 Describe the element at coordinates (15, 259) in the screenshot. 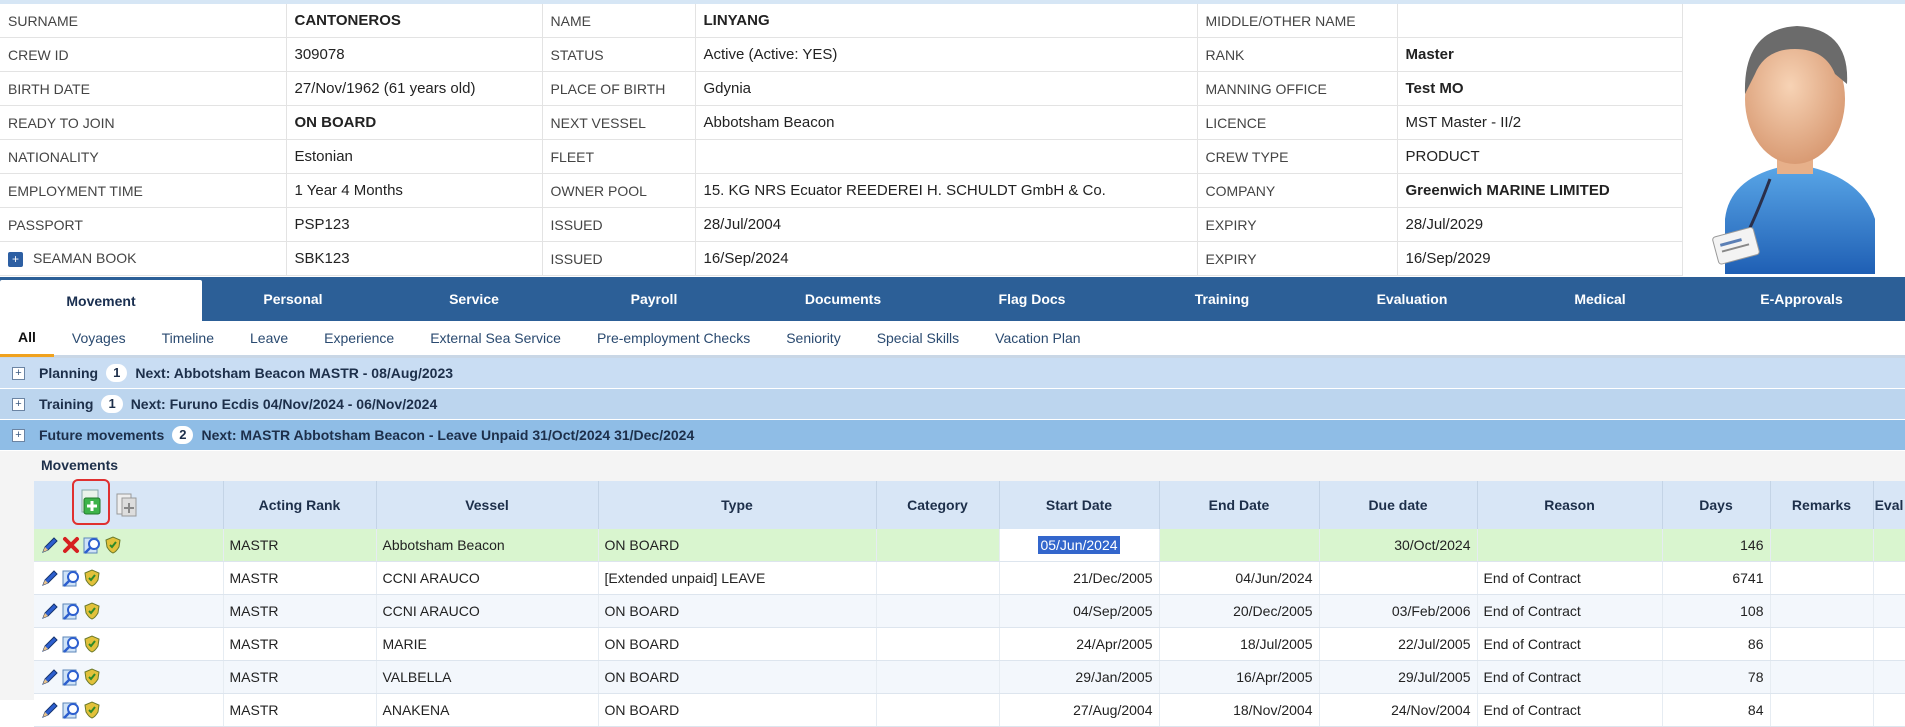

I see `expand-seaman-book-icon: +` at that location.